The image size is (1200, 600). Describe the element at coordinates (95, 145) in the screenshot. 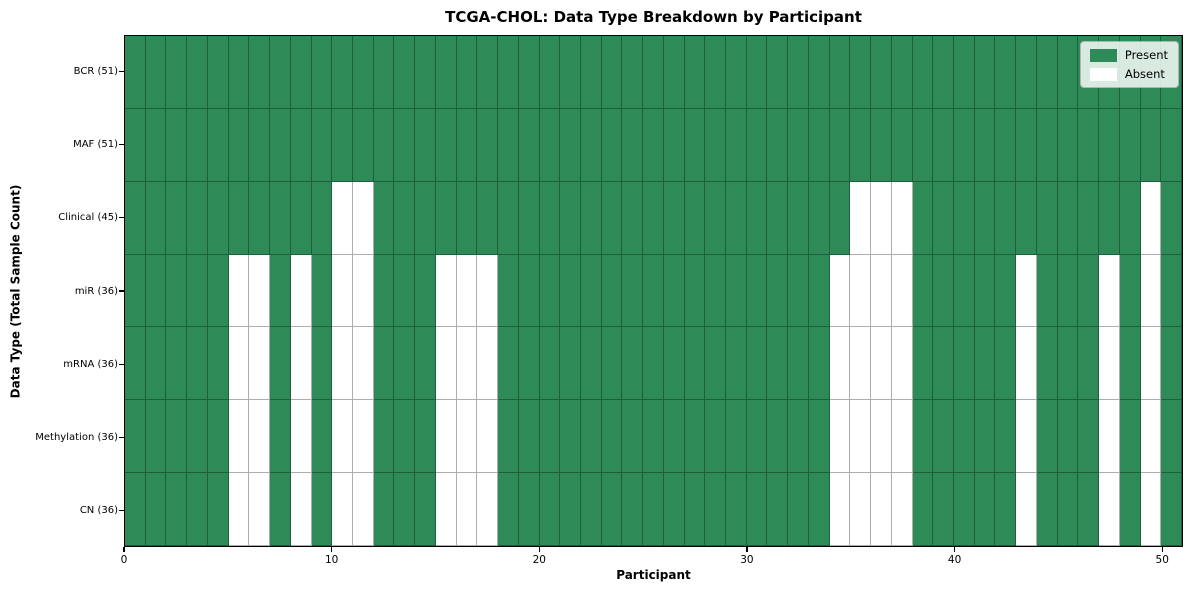

I see `y-tick-label: MAF (51)` at that location.